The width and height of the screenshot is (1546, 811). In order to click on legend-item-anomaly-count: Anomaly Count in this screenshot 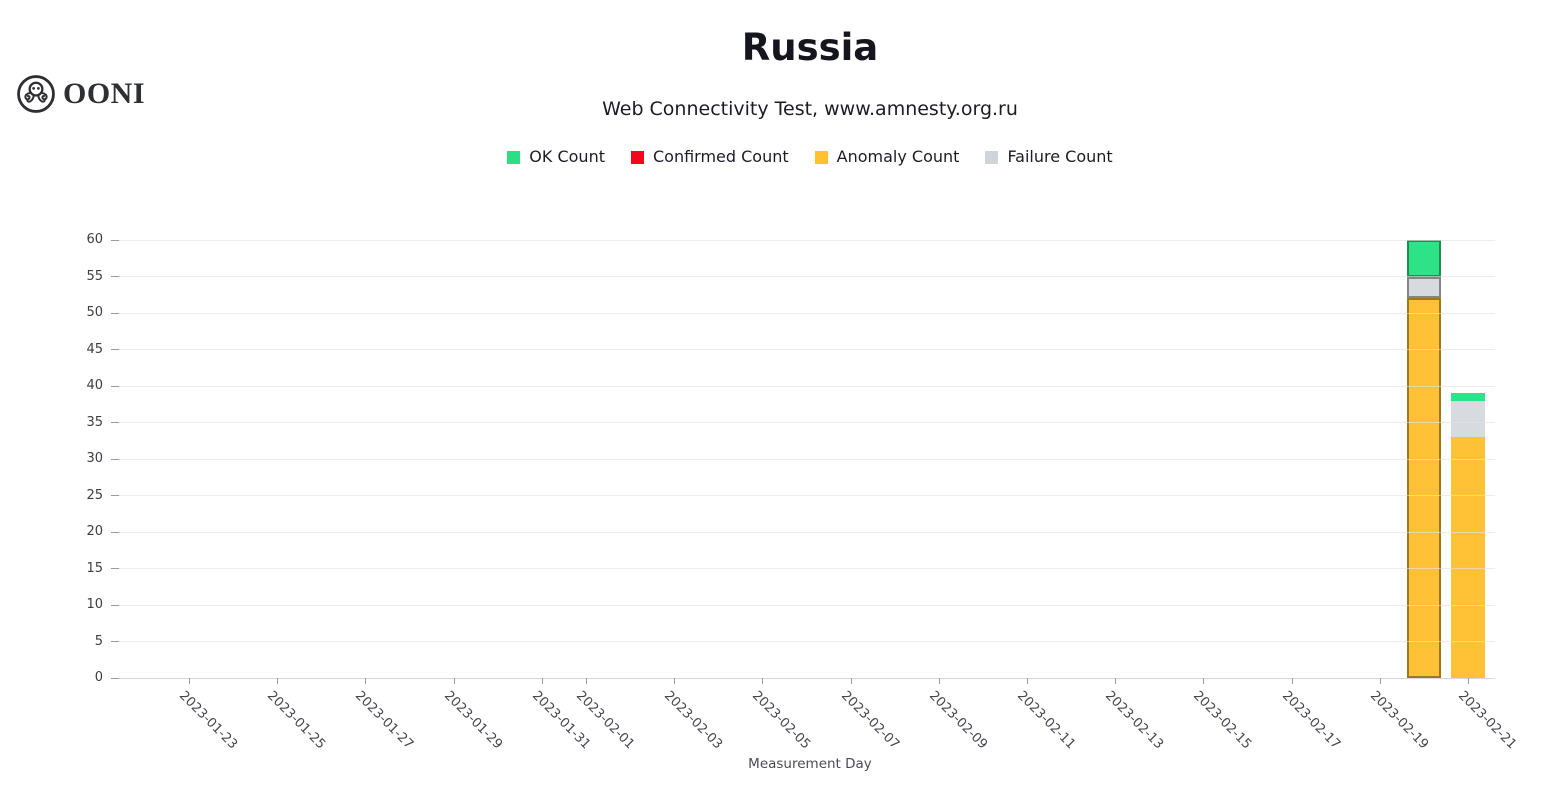, I will do `click(887, 157)`.